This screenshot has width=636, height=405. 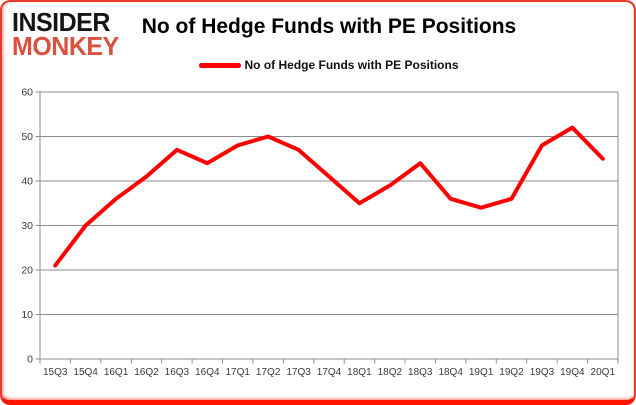 I want to click on x-category-label: 17Q3, so click(x=298, y=372).